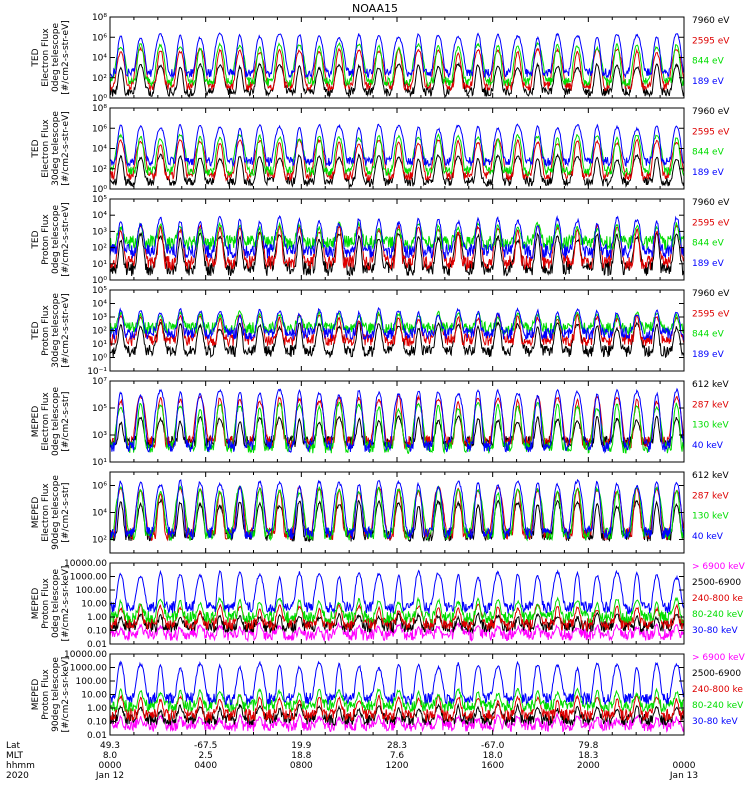 This screenshot has width=750, height=804. What do you see at coordinates (17, 776) in the screenshot?
I see `x-axis-row-label: 2020` at bounding box center [17, 776].